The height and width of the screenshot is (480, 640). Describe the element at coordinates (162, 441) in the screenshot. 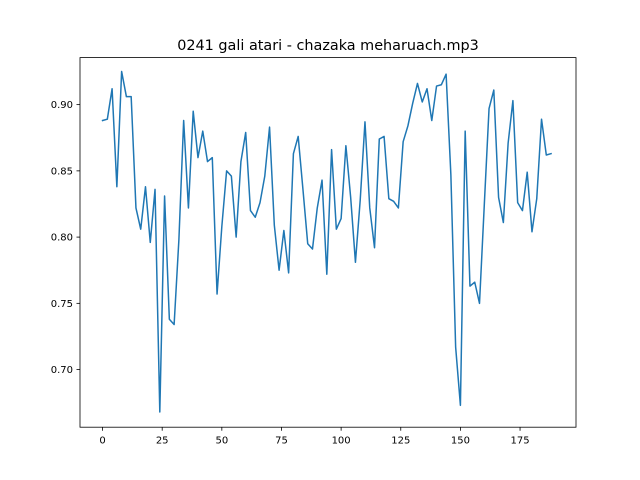

I see `x-tick-label: 25` at that location.